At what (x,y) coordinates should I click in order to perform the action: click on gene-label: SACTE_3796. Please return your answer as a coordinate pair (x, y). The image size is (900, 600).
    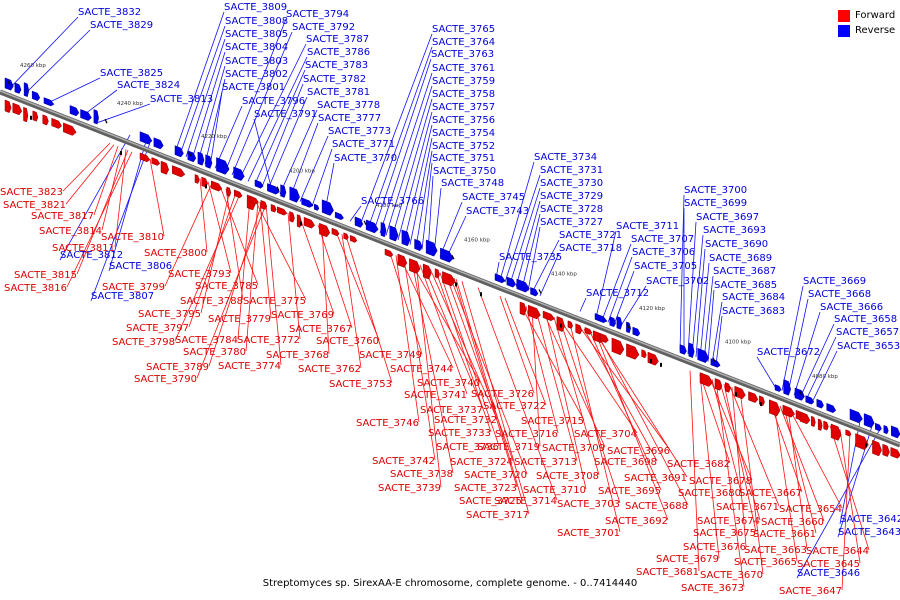
    Looking at the image, I should click on (273, 101).